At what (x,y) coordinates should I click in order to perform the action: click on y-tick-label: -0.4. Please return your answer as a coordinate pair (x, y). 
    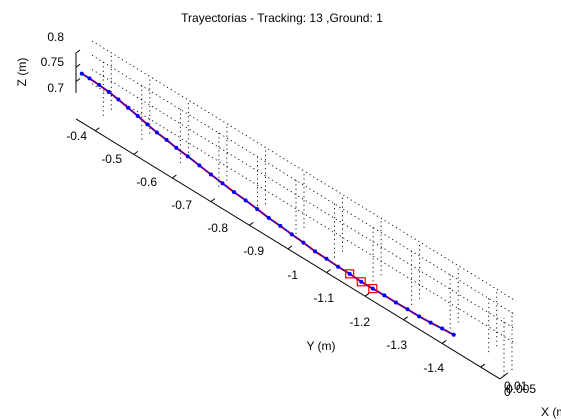
    Looking at the image, I should click on (76, 136).